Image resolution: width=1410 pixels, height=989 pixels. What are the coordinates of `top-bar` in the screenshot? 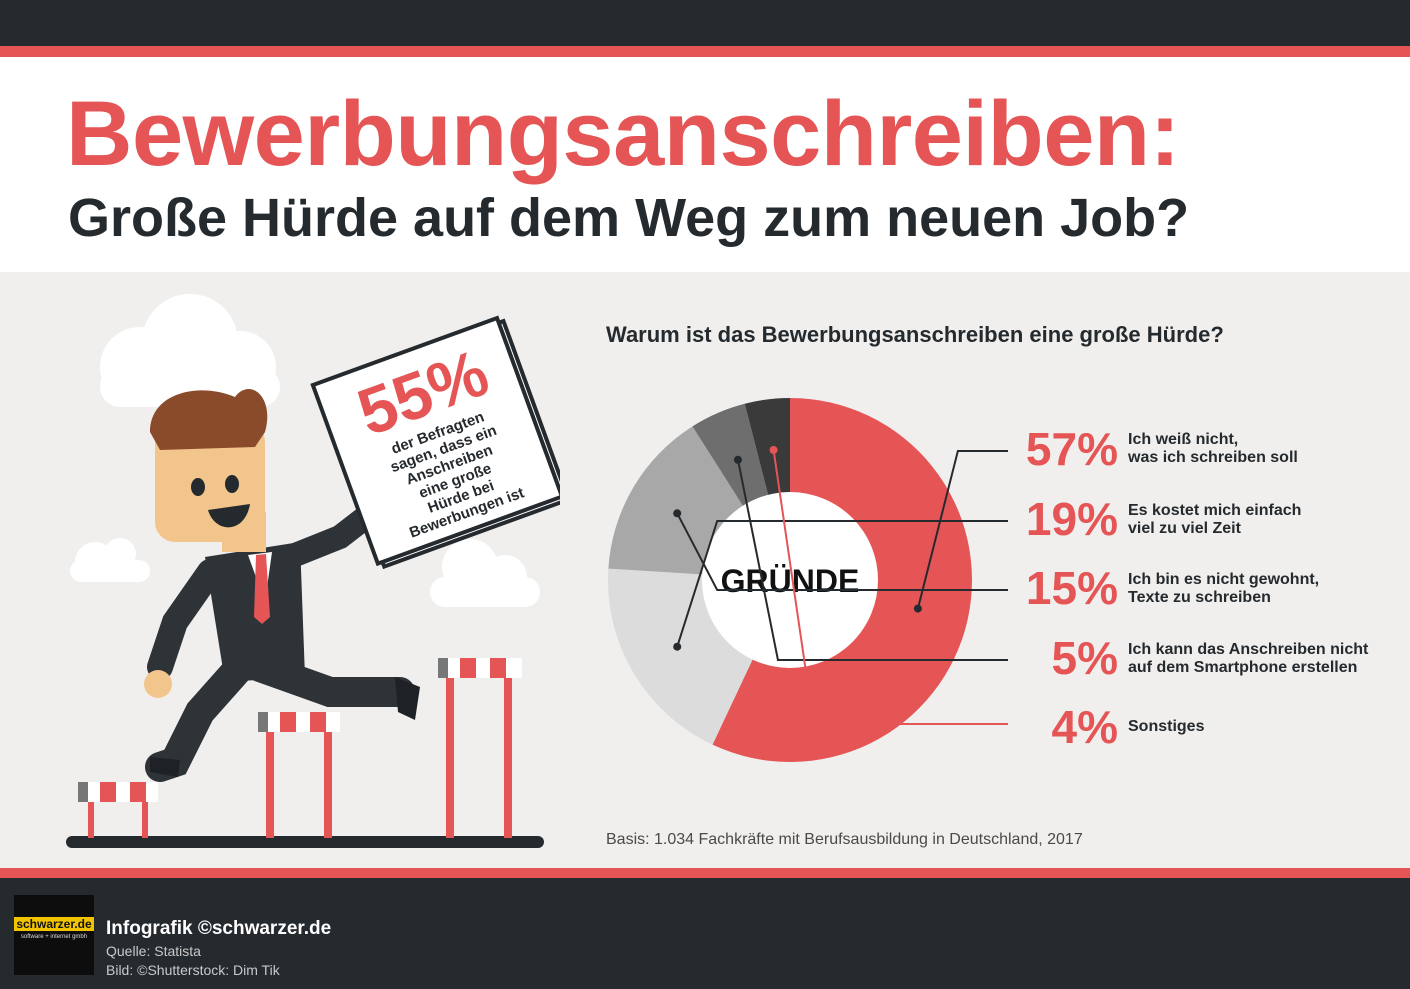 It's located at (705, 23).